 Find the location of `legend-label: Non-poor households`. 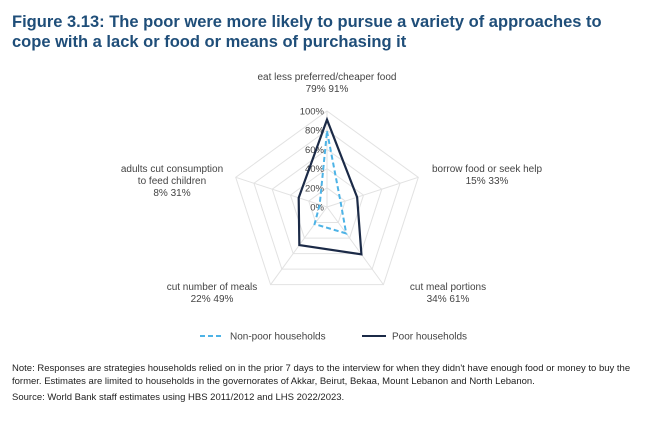

legend-label: Non-poor households is located at coordinates (278, 337).